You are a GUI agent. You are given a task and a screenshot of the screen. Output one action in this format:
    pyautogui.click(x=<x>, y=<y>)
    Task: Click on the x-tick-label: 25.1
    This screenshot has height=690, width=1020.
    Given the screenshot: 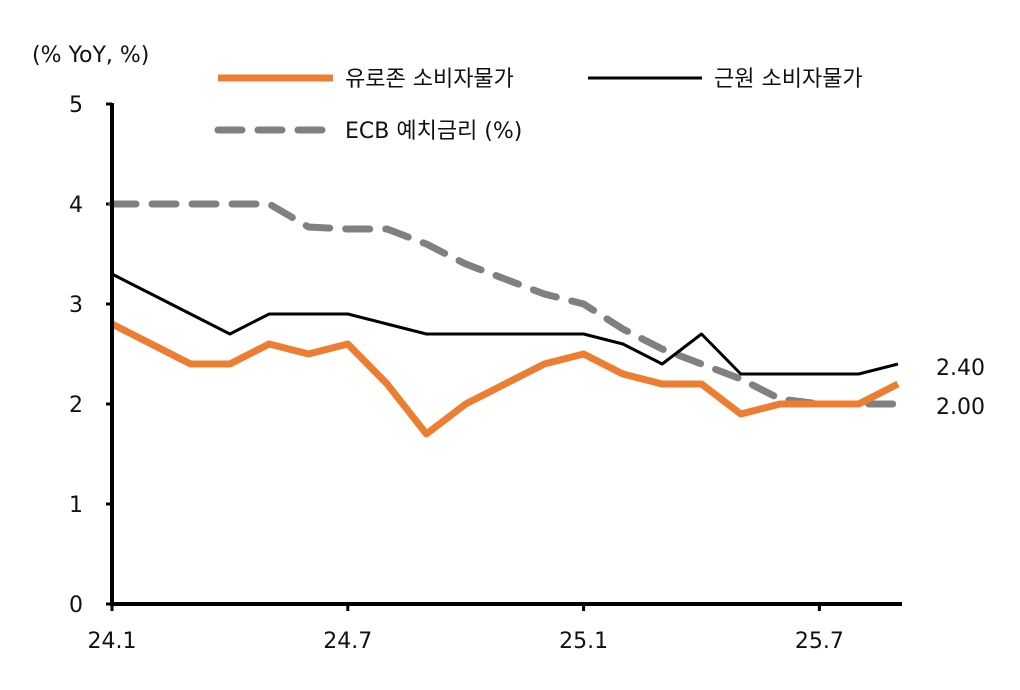 What is the action you would take?
    pyautogui.click(x=583, y=641)
    